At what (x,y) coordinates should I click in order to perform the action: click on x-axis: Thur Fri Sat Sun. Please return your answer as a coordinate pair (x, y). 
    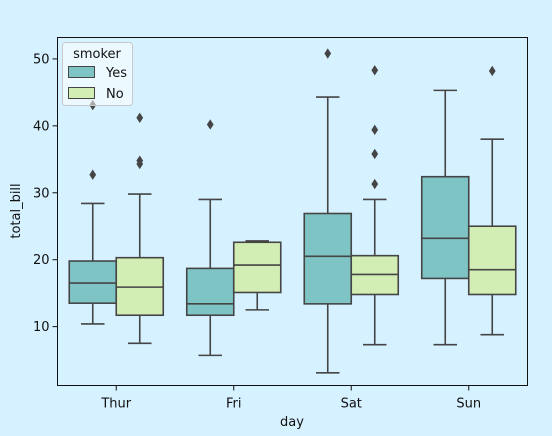
    Looking at the image, I should click on (290, 398).